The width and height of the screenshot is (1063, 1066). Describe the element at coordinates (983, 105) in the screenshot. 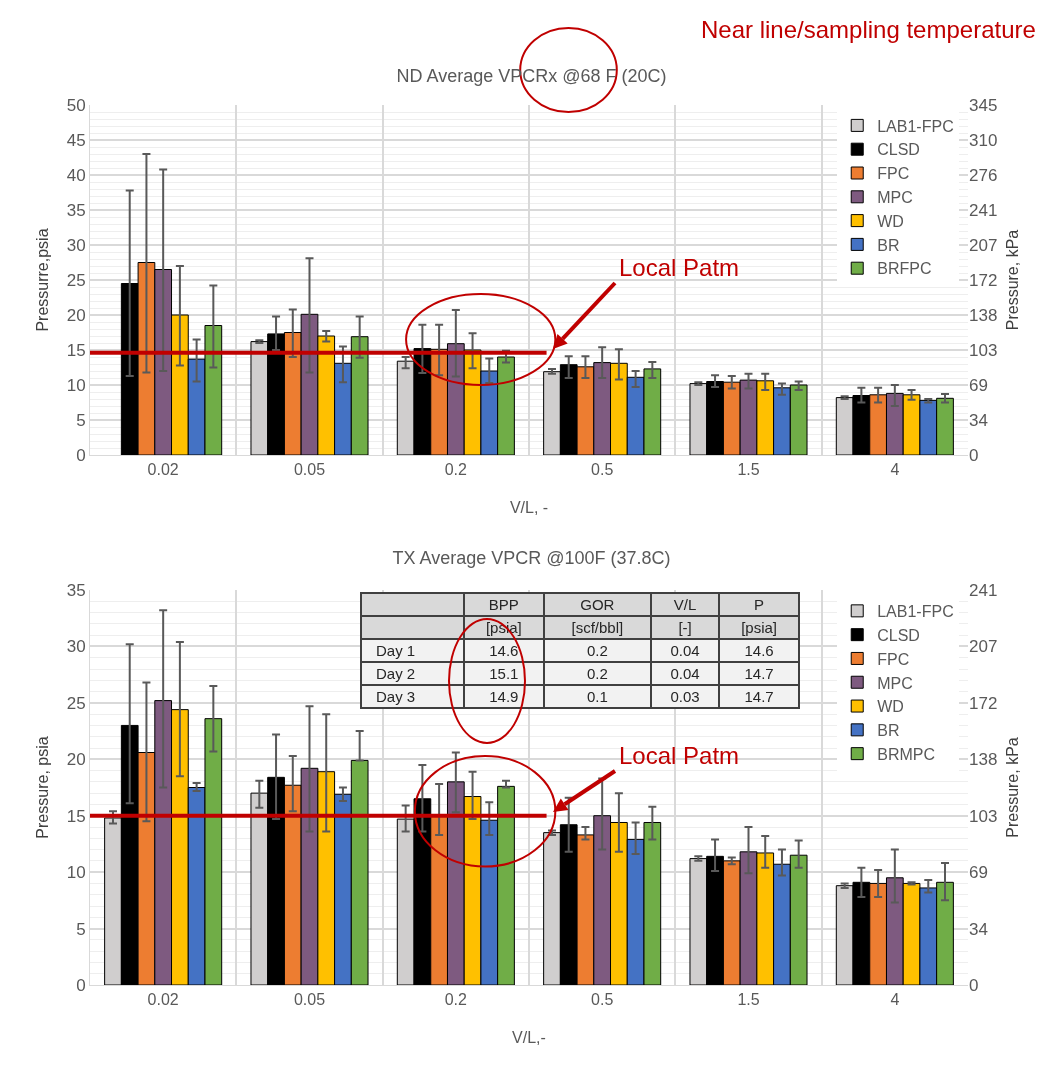

I see `y2-tick-label: 345` at that location.